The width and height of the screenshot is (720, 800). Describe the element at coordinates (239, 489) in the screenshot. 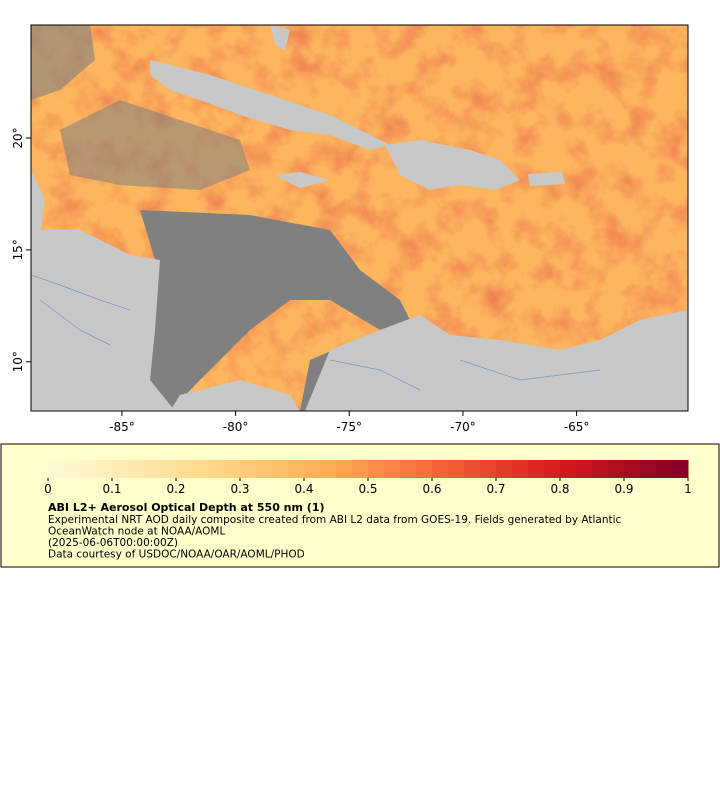

I see `colorbar-tick-label: 0.3` at that location.